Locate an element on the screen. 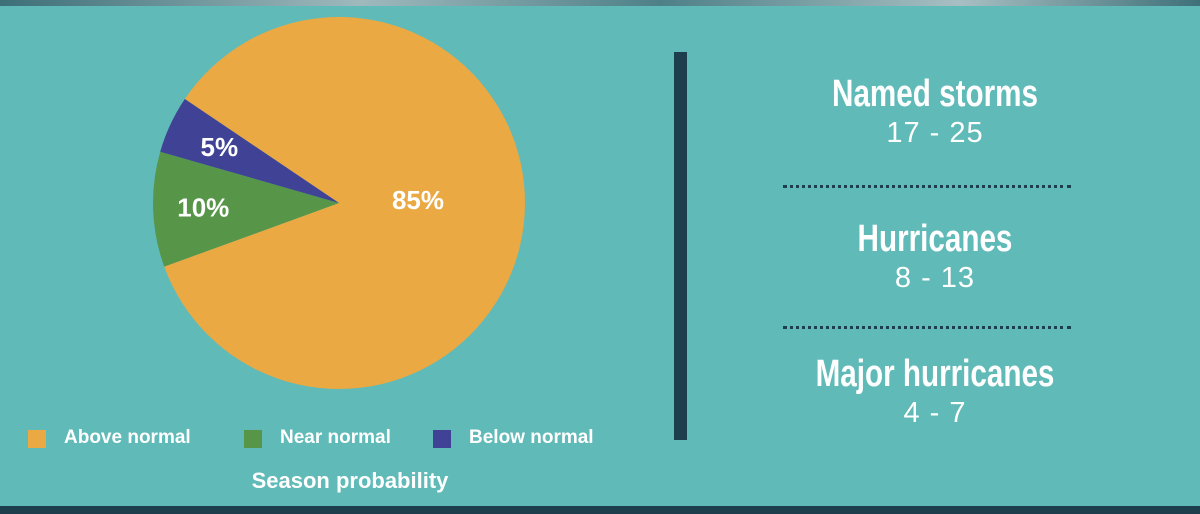 Image resolution: width=1200 pixels, height=514 pixels. pie-label-near-normal: 10% is located at coordinates (203, 208).